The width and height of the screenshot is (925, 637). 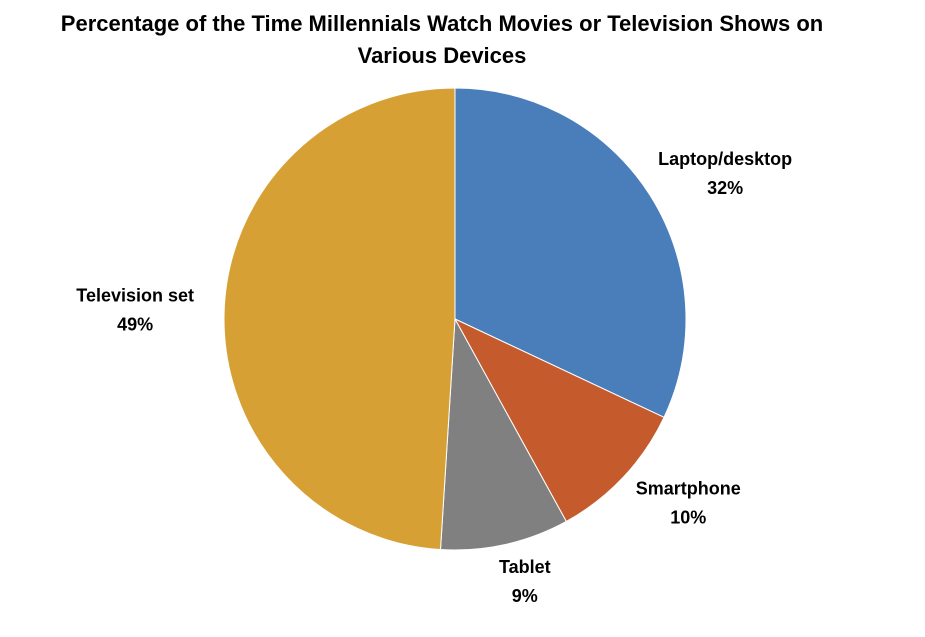 What do you see at coordinates (688, 518) in the screenshot?
I see `slice-value-label: 10%` at bounding box center [688, 518].